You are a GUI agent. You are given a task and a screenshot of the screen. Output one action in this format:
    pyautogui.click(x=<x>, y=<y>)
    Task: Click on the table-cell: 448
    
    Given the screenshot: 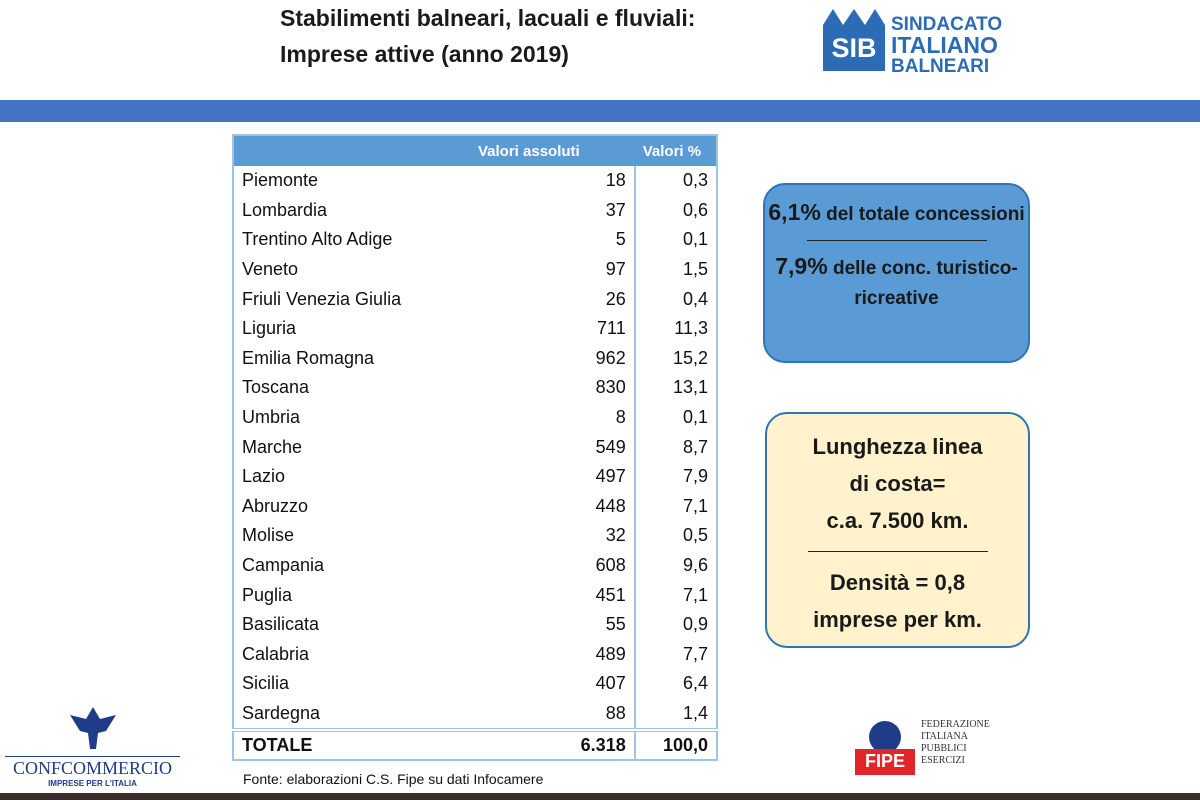 What is the action you would take?
    pyautogui.click(x=540, y=506)
    